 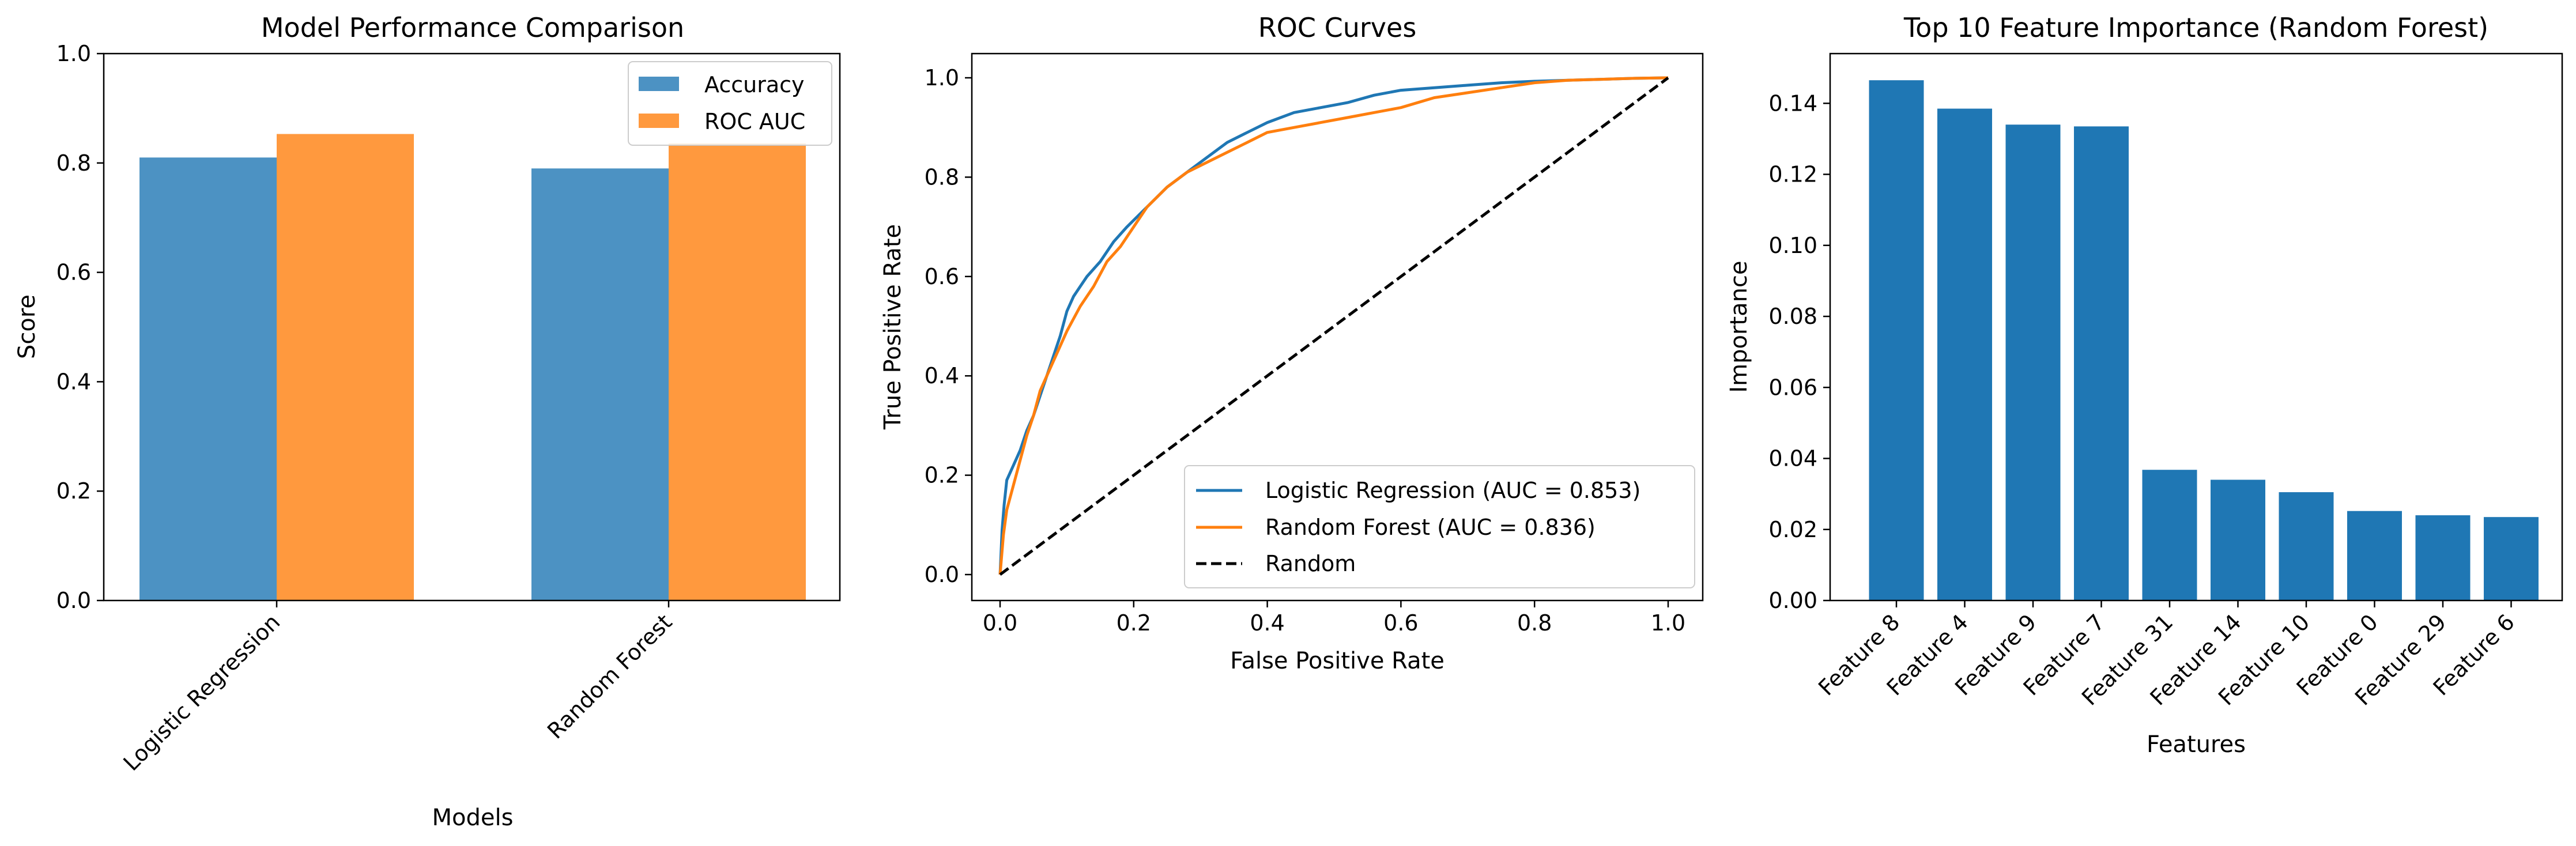 What do you see at coordinates (1739, 326) in the screenshot?
I see `feature-importance-y-label: Importance` at bounding box center [1739, 326].